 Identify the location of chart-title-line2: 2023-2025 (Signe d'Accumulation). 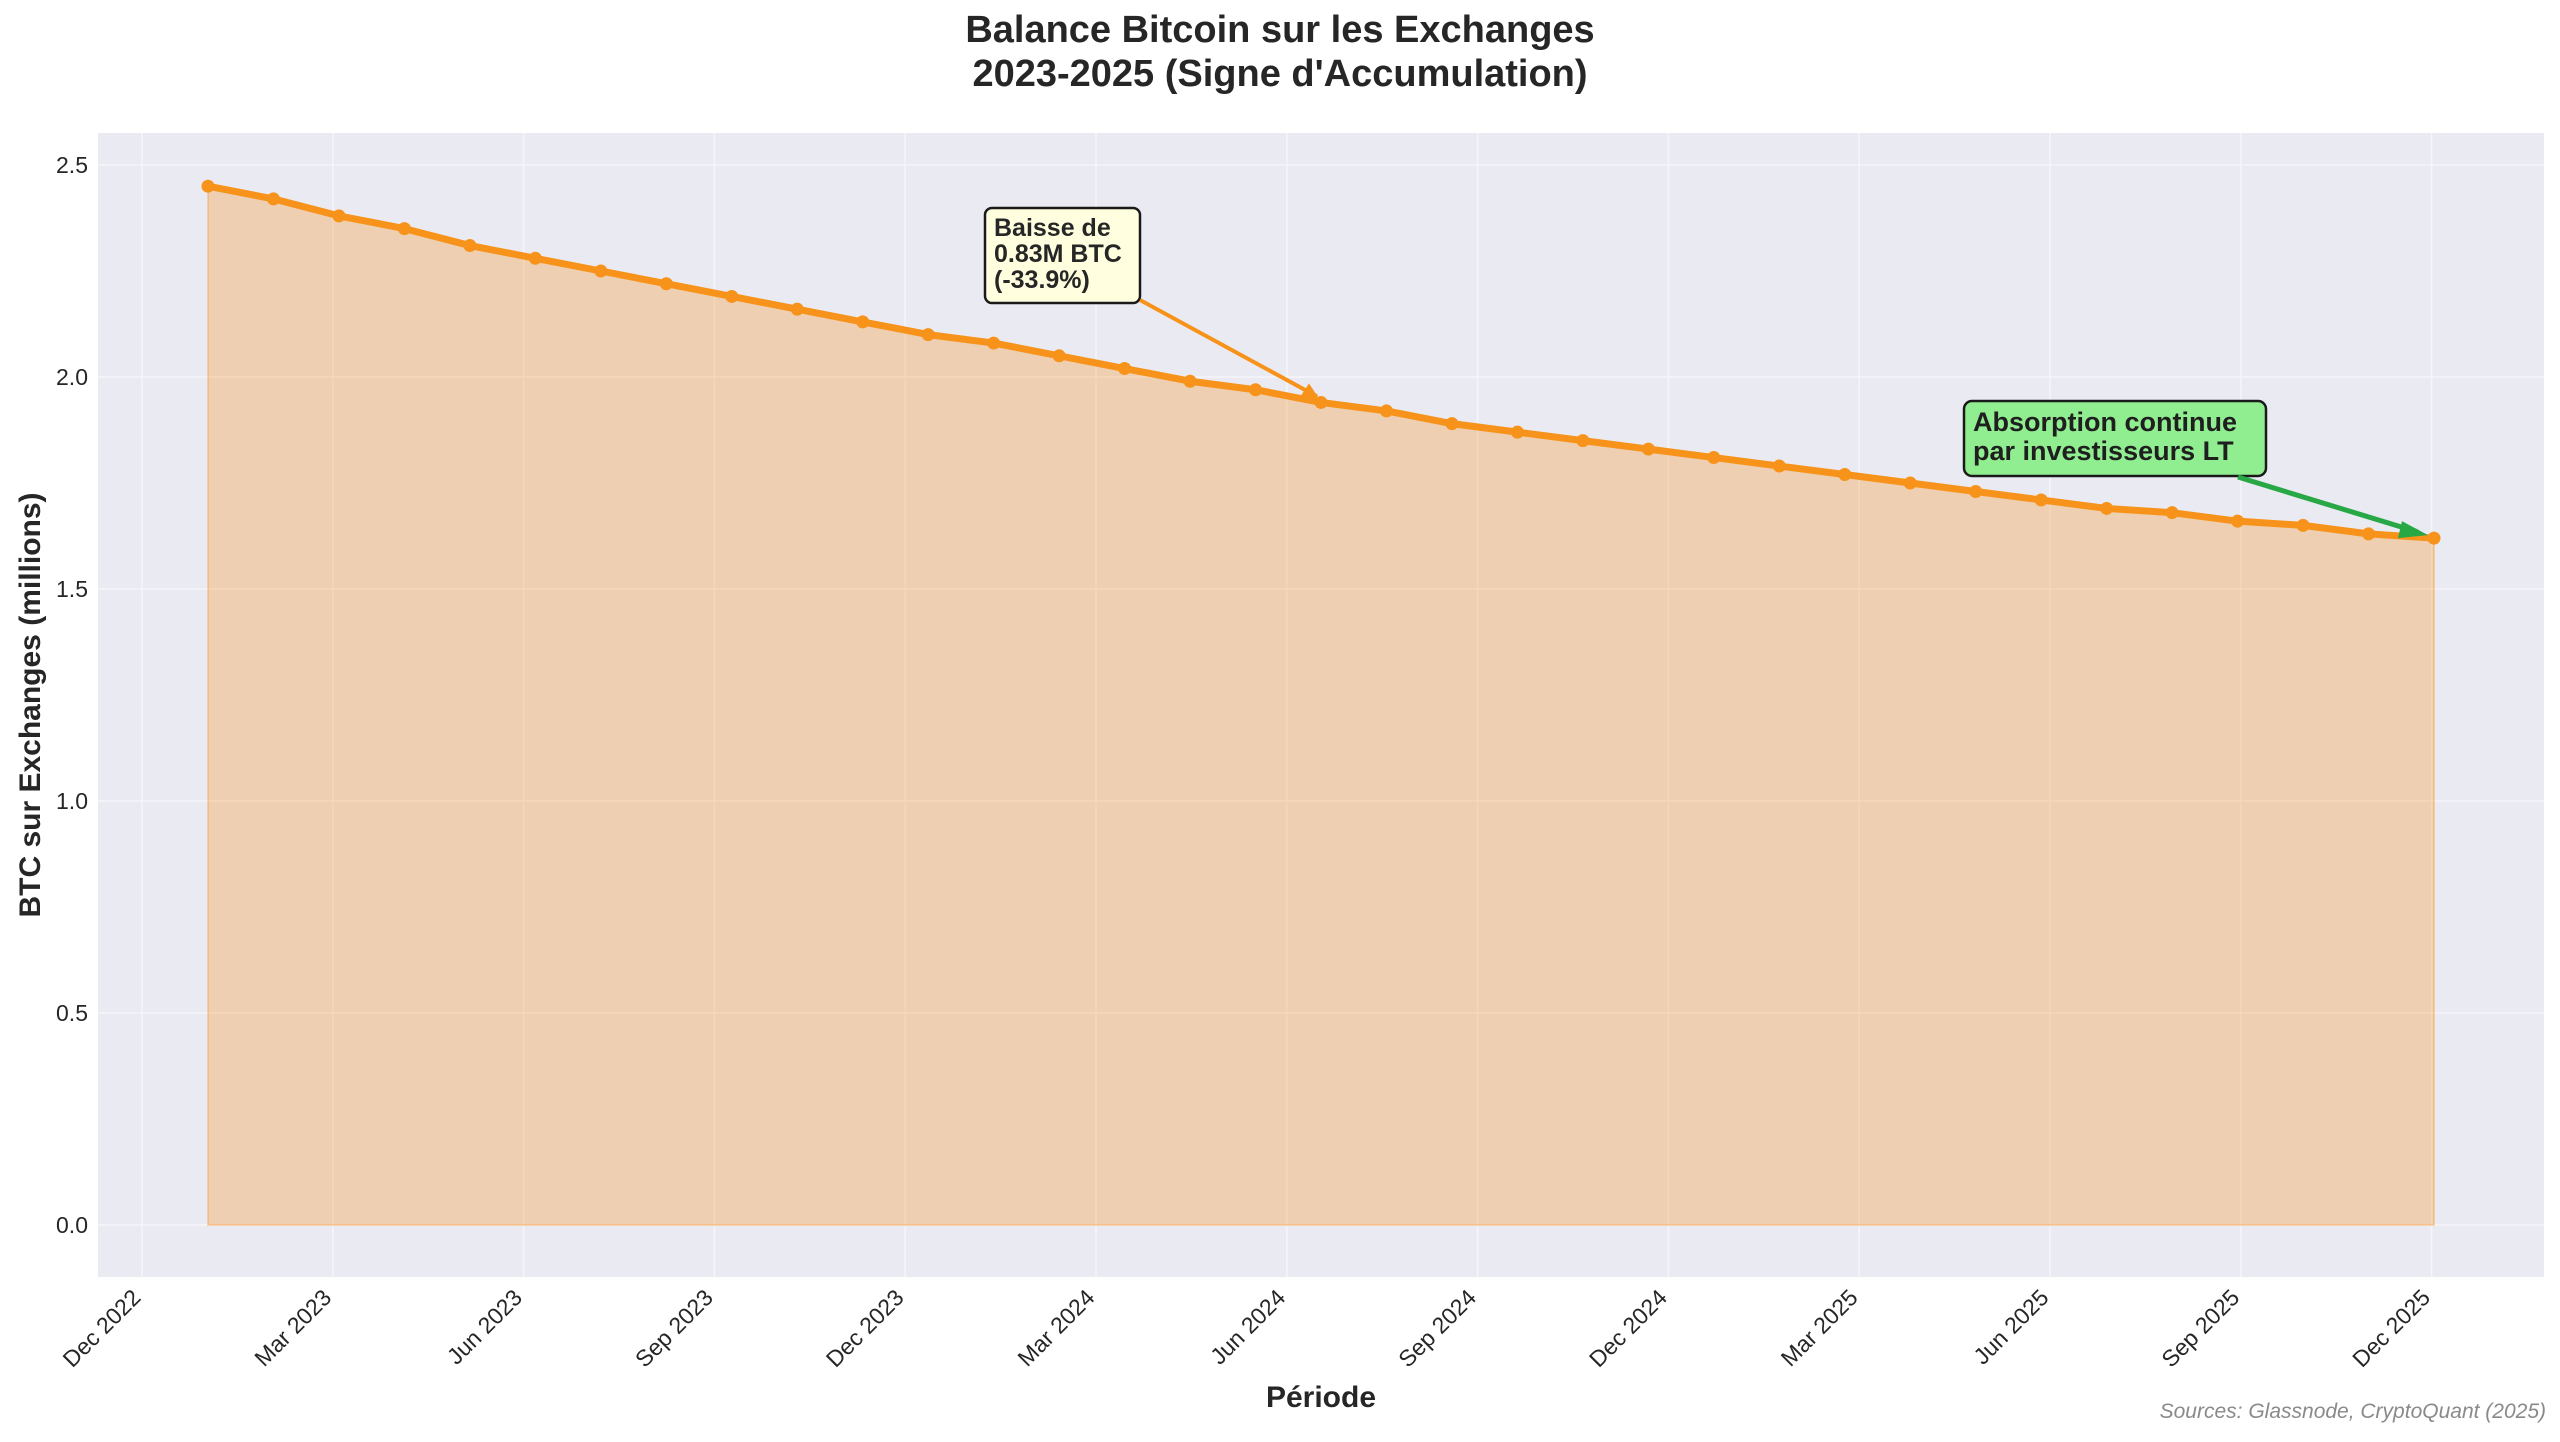
(1280, 74).